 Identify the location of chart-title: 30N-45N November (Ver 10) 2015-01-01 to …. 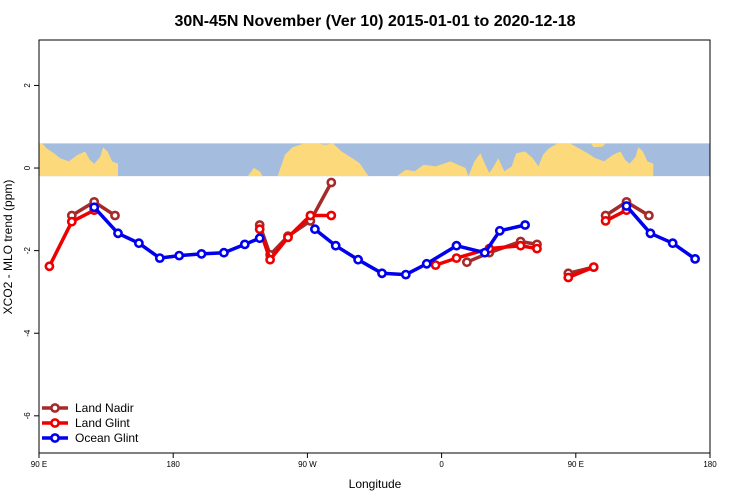
(374, 21).